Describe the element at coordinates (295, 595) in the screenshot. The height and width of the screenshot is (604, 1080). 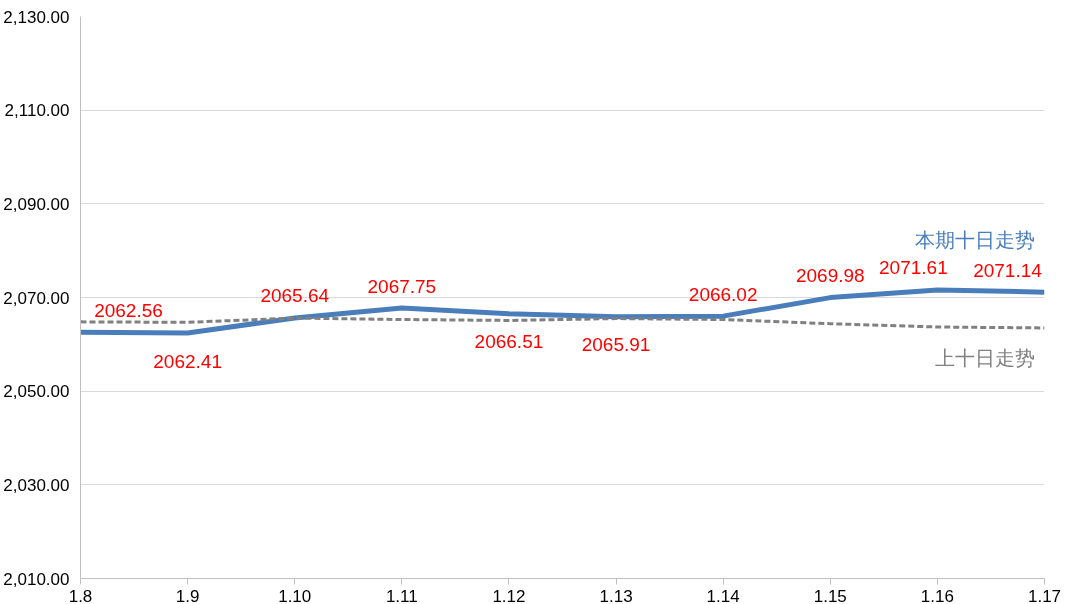
I see `x-tick-label: 1.10` at that location.